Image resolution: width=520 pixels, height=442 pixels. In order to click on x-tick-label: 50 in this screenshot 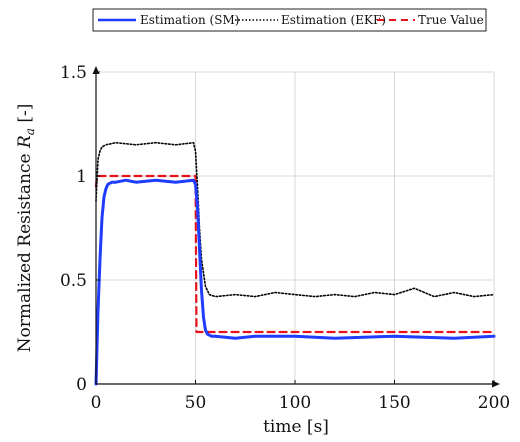, I will do `click(196, 403)`.